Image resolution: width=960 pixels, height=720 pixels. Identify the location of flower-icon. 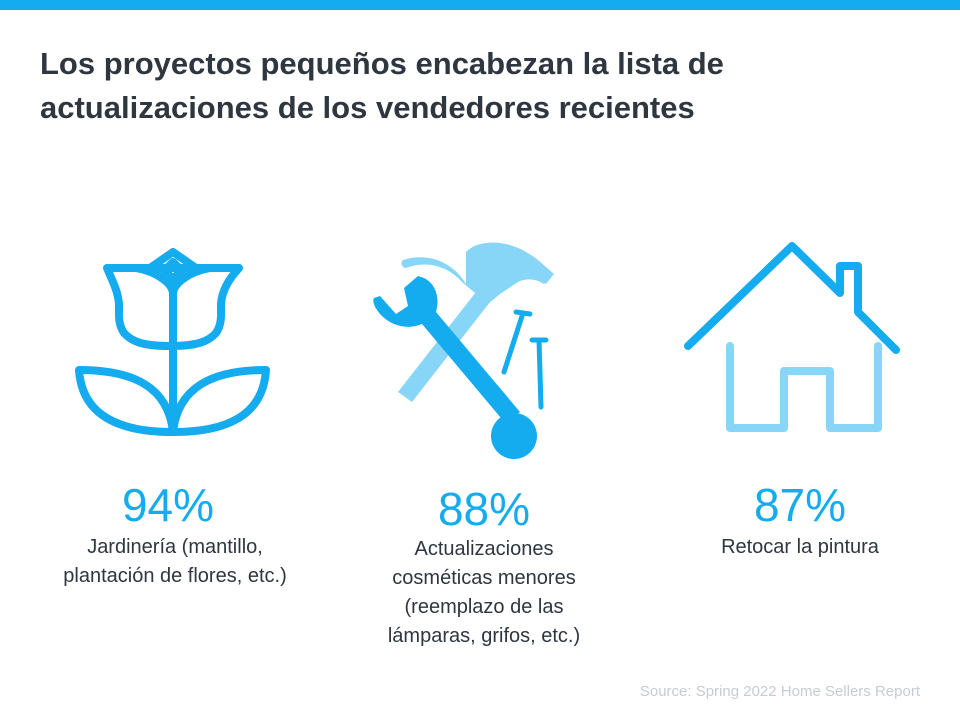
(170, 336).